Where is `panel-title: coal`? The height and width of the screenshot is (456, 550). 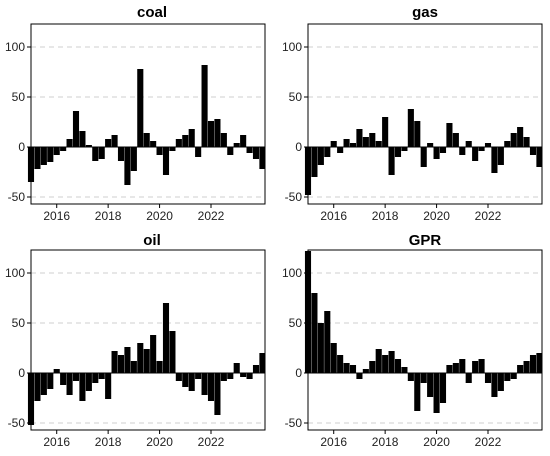 panel-title: coal is located at coordinates (152, 12).